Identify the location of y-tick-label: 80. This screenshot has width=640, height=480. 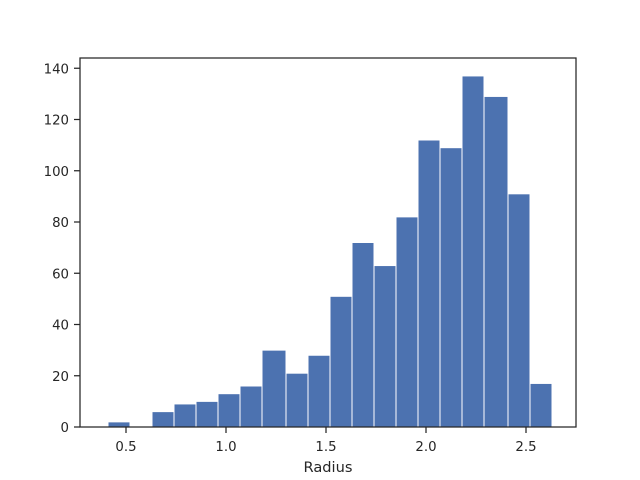
(60, 223).